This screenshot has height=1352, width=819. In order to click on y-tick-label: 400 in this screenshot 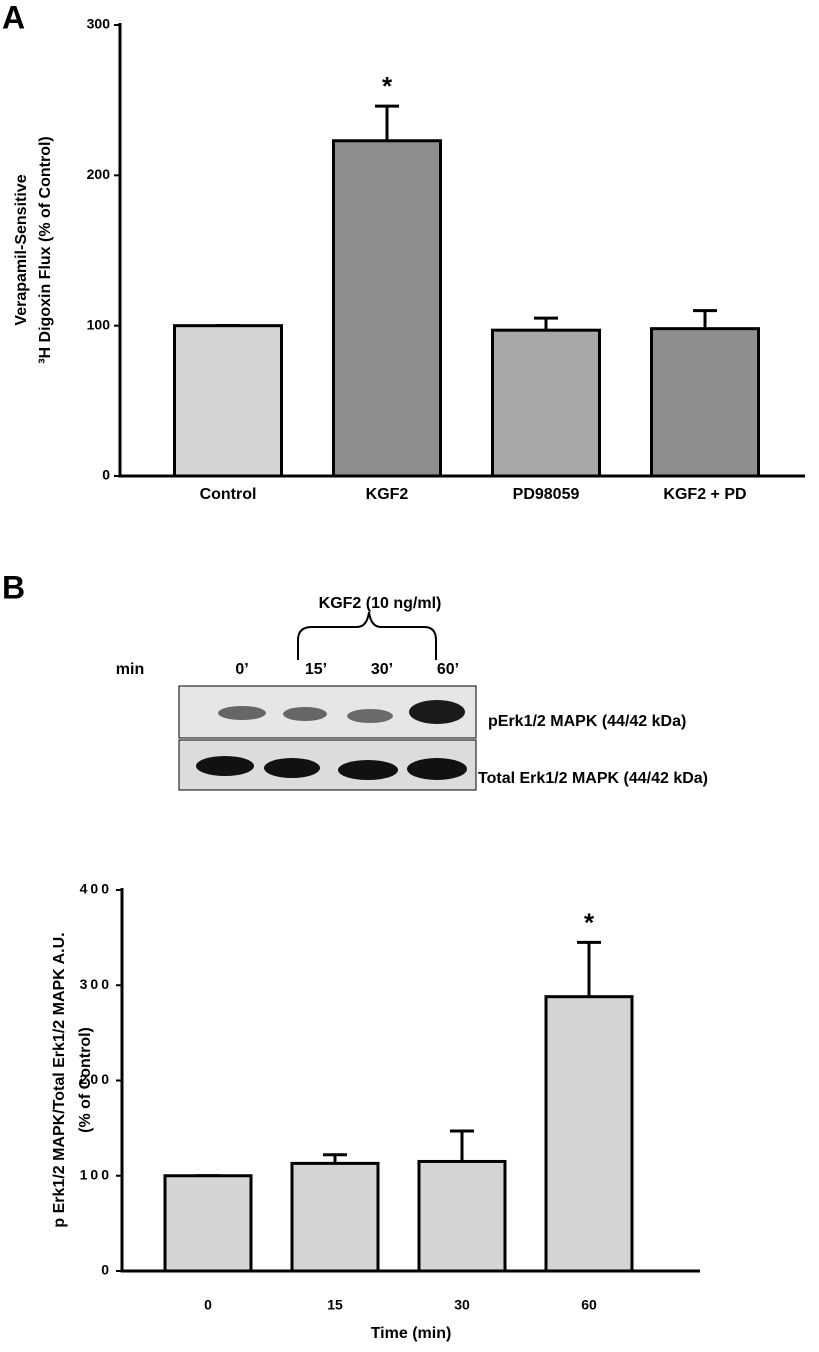, I will do `click(96, 889)`.